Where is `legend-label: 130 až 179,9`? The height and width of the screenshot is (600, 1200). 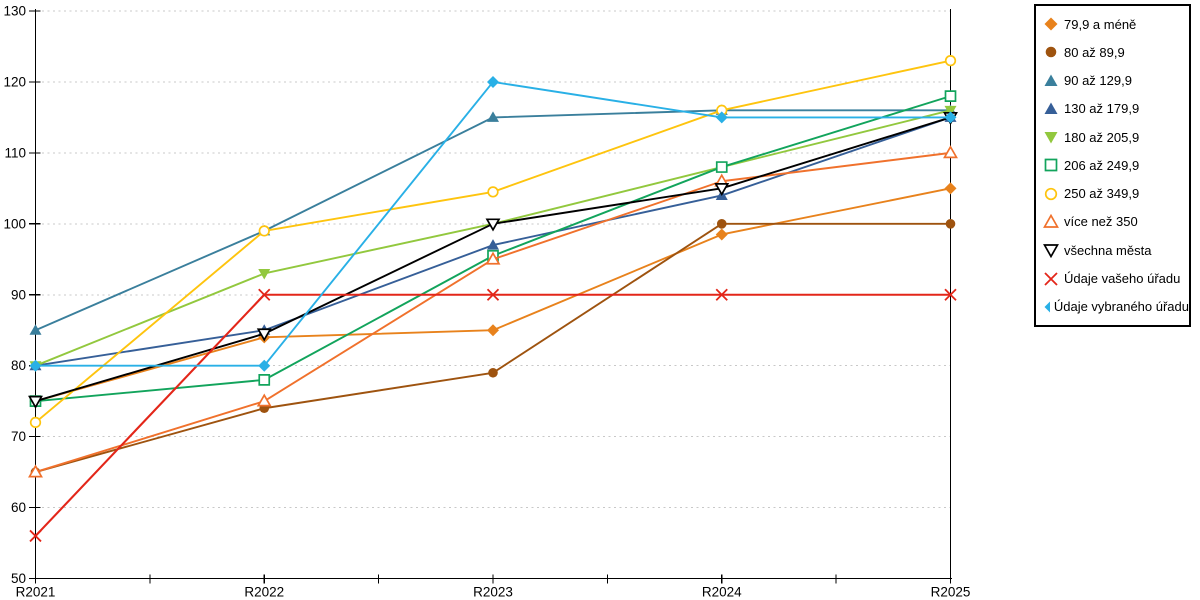
legend-label: 130 až 179,9 is located at coordinates (1102, 109).